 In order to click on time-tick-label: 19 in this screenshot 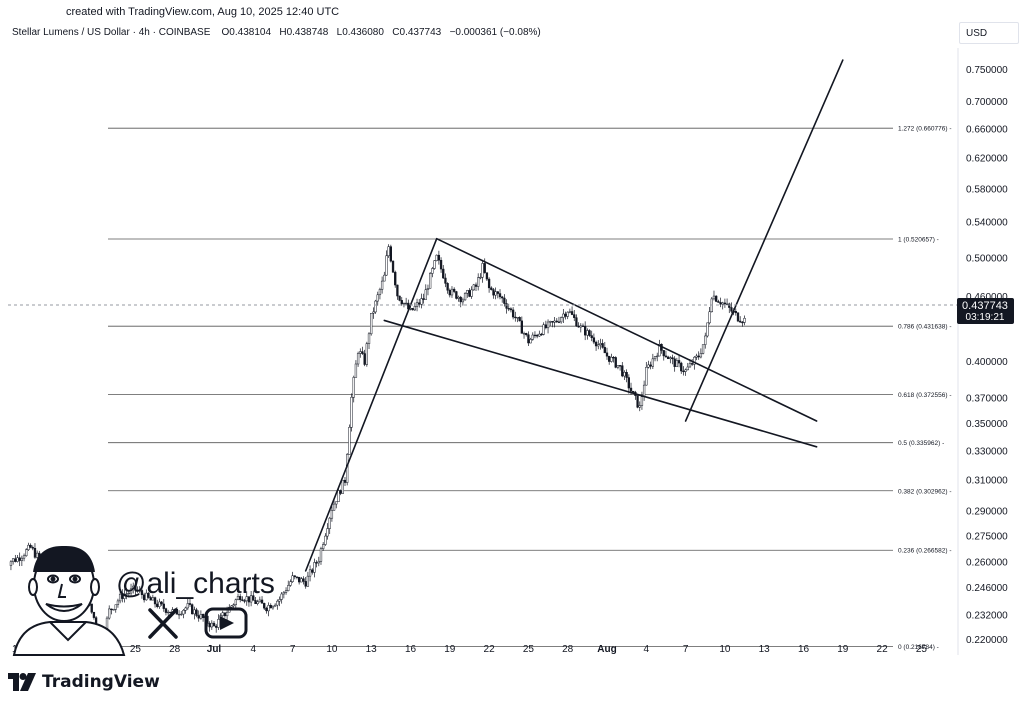, I will do `click(450, 649)`.